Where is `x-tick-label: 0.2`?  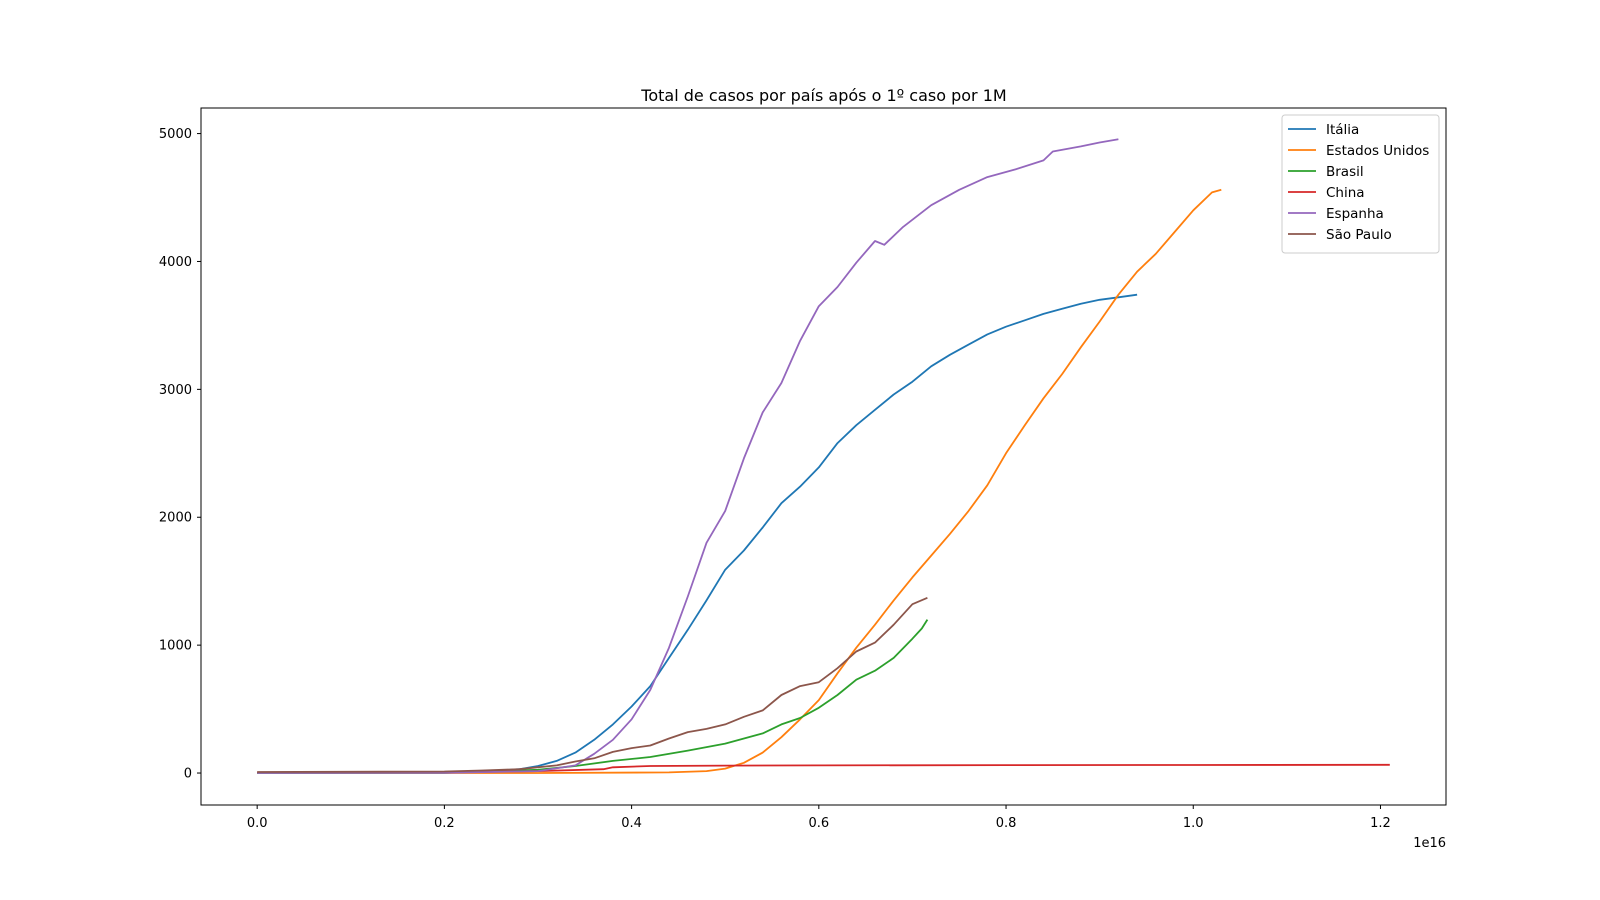
x-tick-label: 0.2 is located at coordinates (444, 823).